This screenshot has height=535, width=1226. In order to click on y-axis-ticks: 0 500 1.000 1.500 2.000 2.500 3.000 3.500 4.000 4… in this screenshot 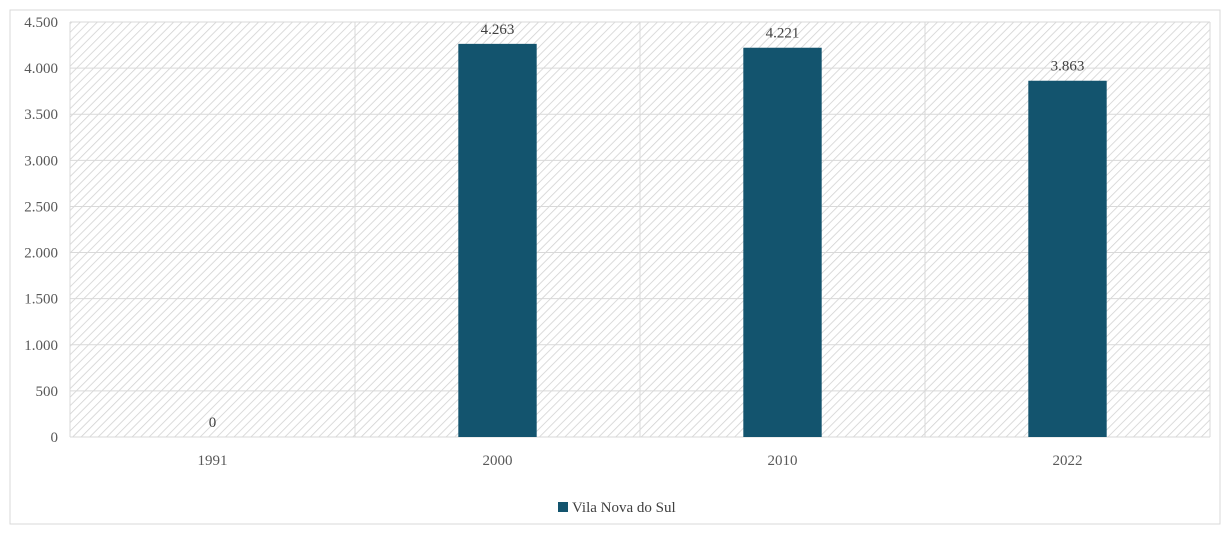, I will do `click(41, 230)`.